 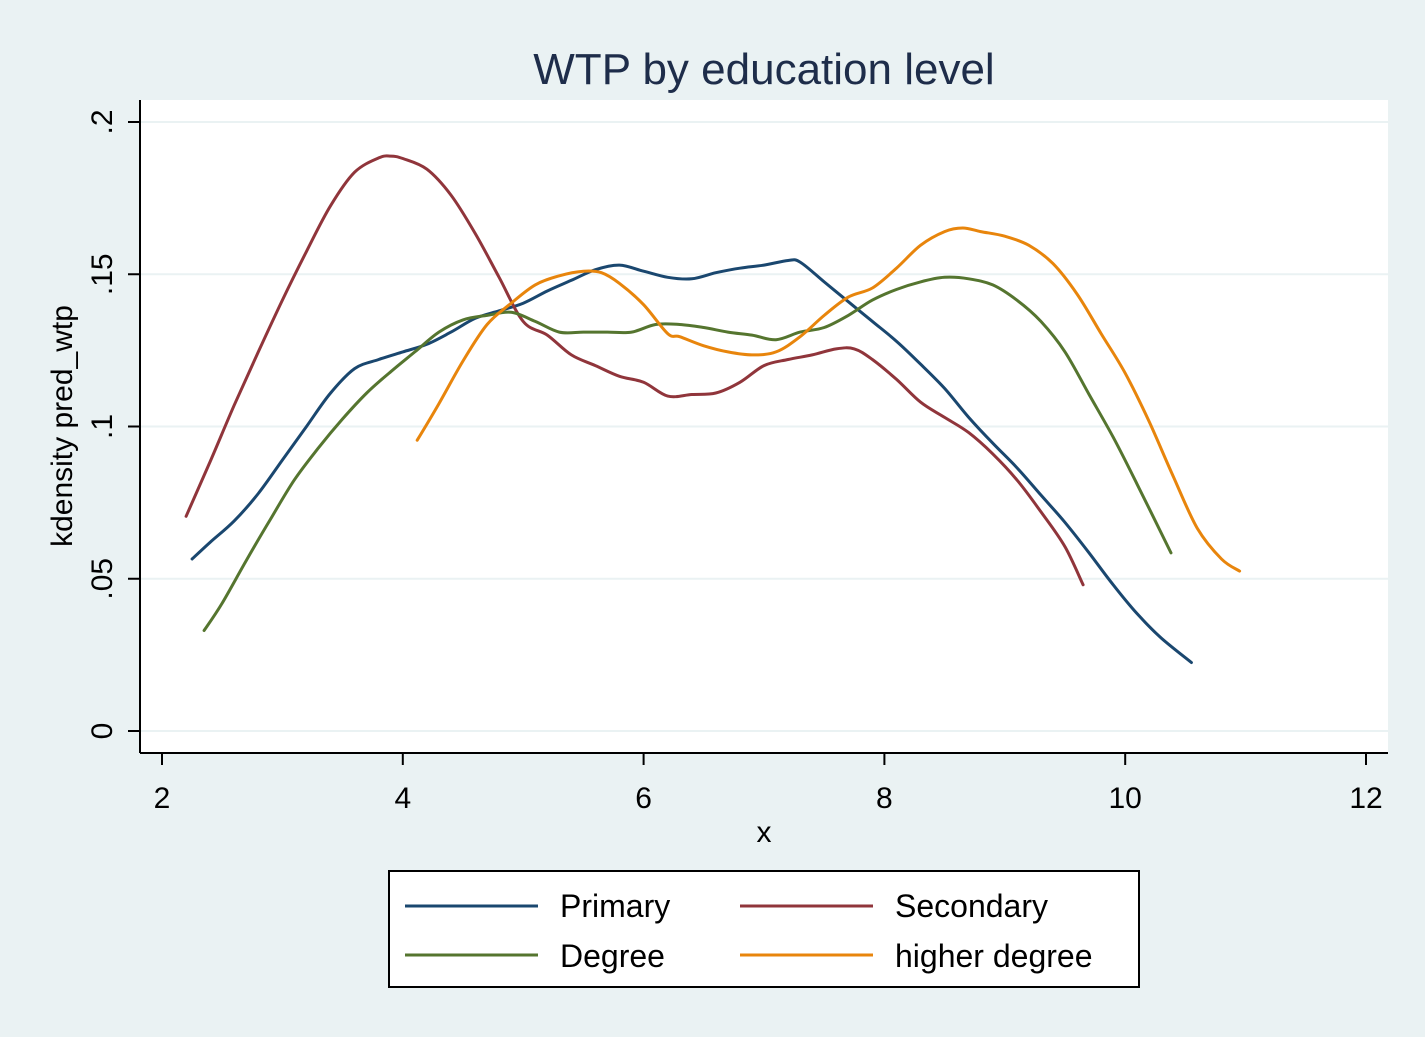 I want to click on x-tick-label-4: 10, so click(x=1125, y=798).